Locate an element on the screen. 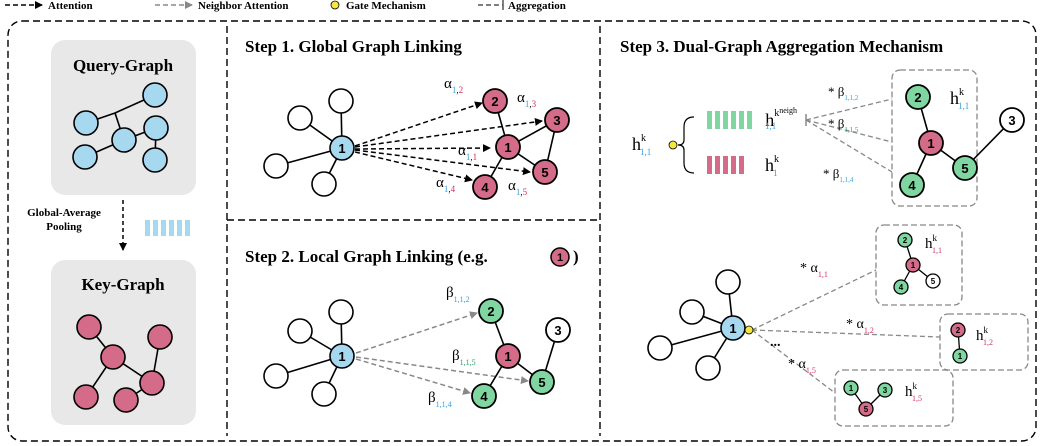  step3-query-graph is located at coordinates (694, 325).